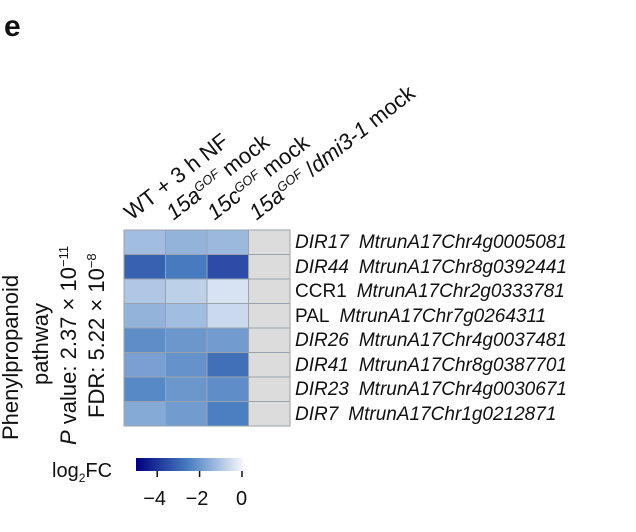 This screenshot has width=636, height=532. I want to click on colorbar-tick-label: −2, so click(197, 499).